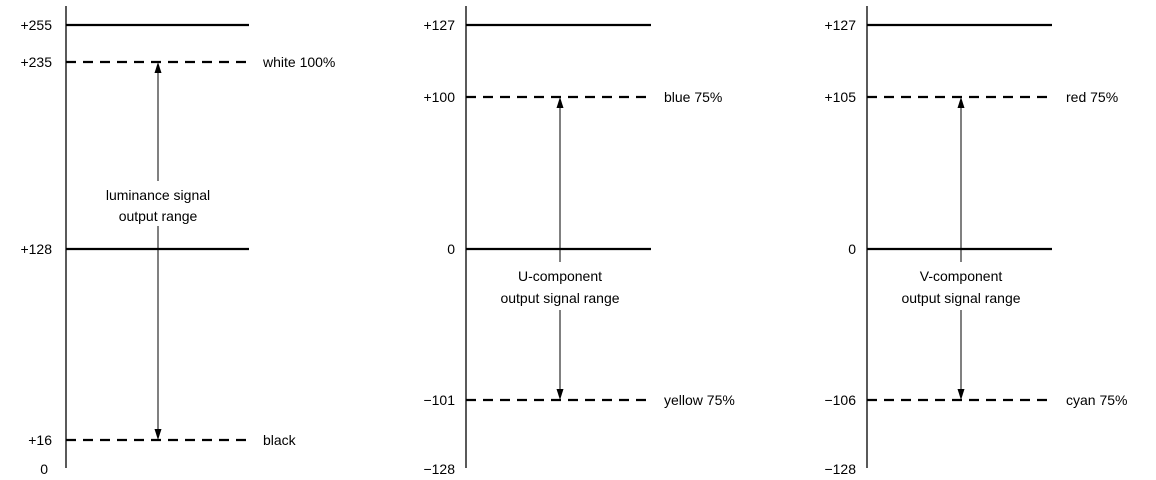 This screenshot has width=1156, height=480. What do you see at coordinates (439, 400) in the screenshot?
I see `tick-label-minus-101: −101` at bounding box center [439, 400].